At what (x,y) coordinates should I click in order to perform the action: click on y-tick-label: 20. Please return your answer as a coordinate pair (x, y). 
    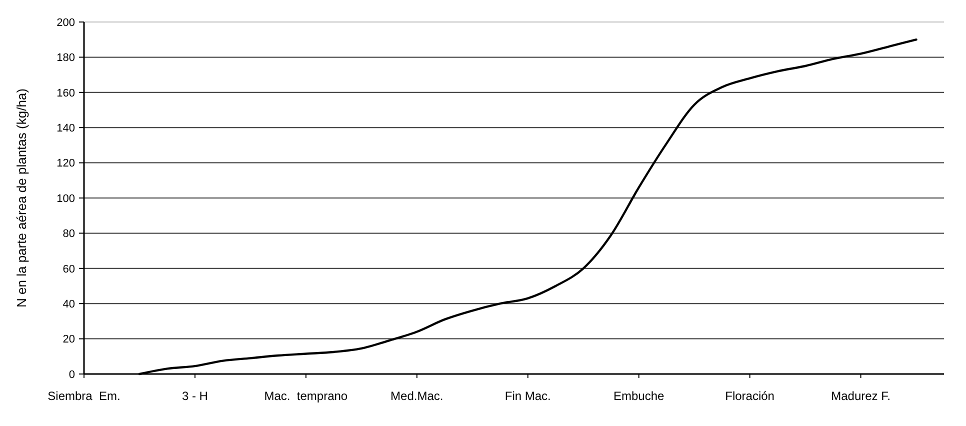
    Looking at the image, I should click on (68, 340).